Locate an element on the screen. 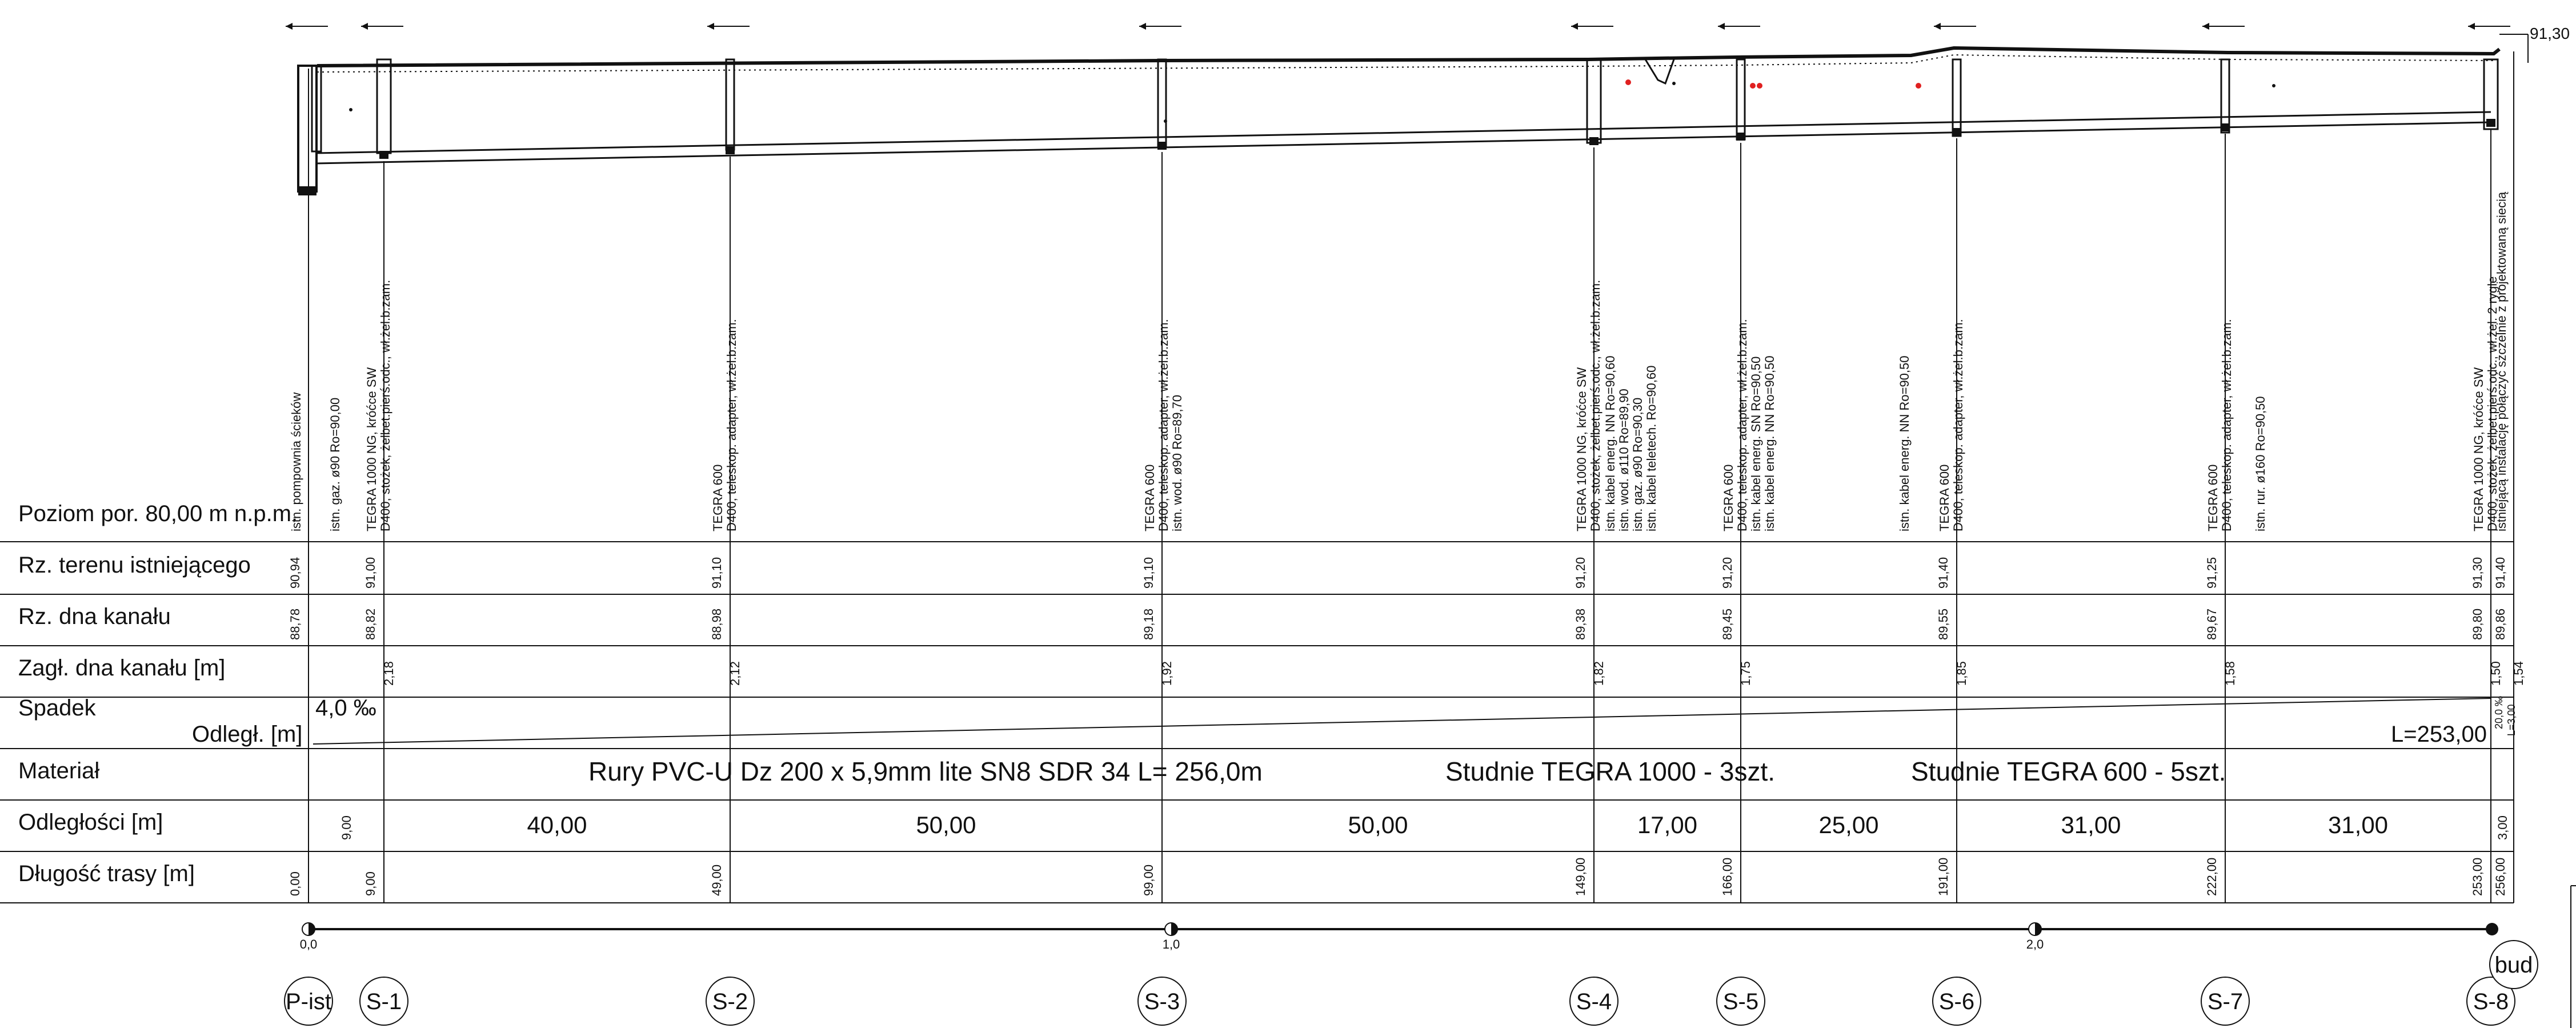  ground-elevation-value: 91,25 is located at coordinates (2212, 573).